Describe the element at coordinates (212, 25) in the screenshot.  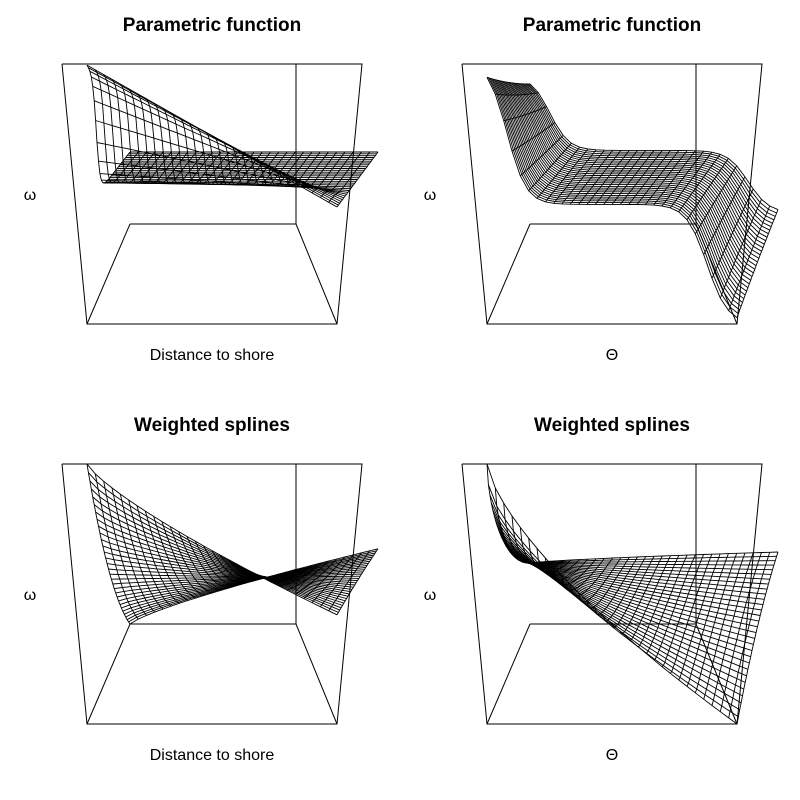
I see `panel-title: Parametric function` at that location.